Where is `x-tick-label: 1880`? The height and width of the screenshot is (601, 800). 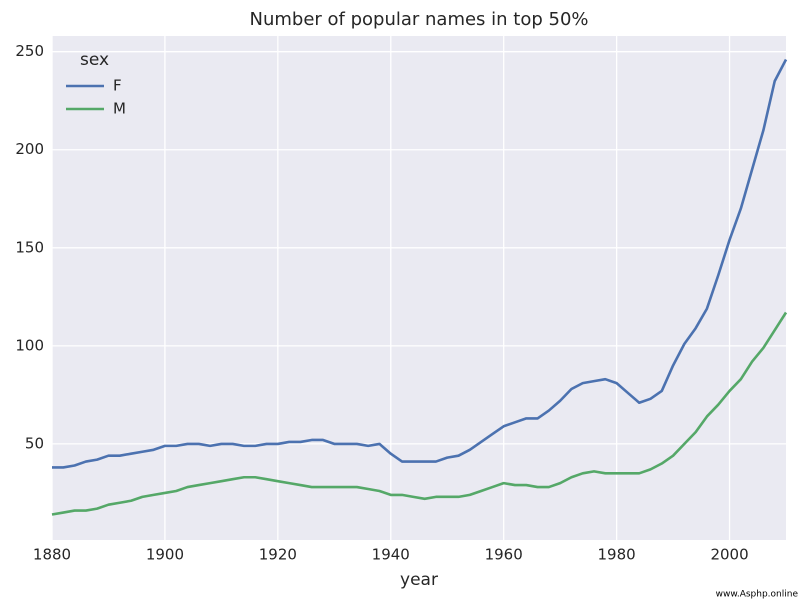
x-tick-label: 1880 is located at coordinates (52, 555).